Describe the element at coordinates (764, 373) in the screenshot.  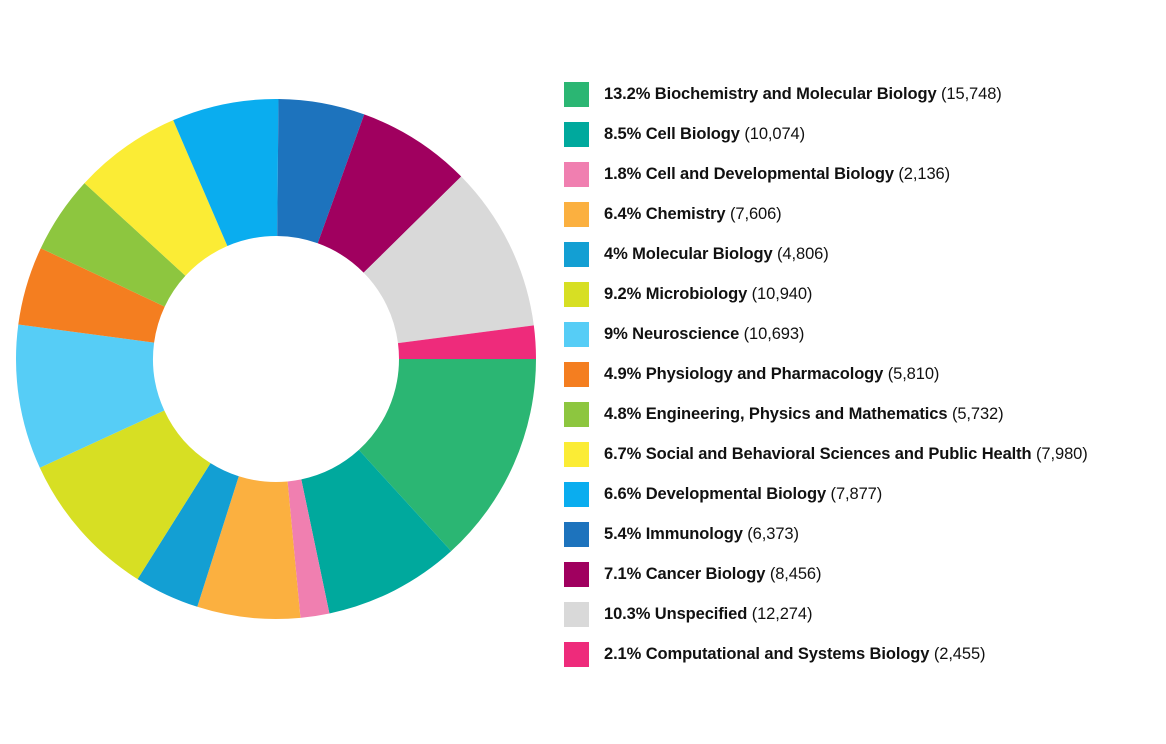
I see `legend-category: Physiology and Pharmacology` at that location.